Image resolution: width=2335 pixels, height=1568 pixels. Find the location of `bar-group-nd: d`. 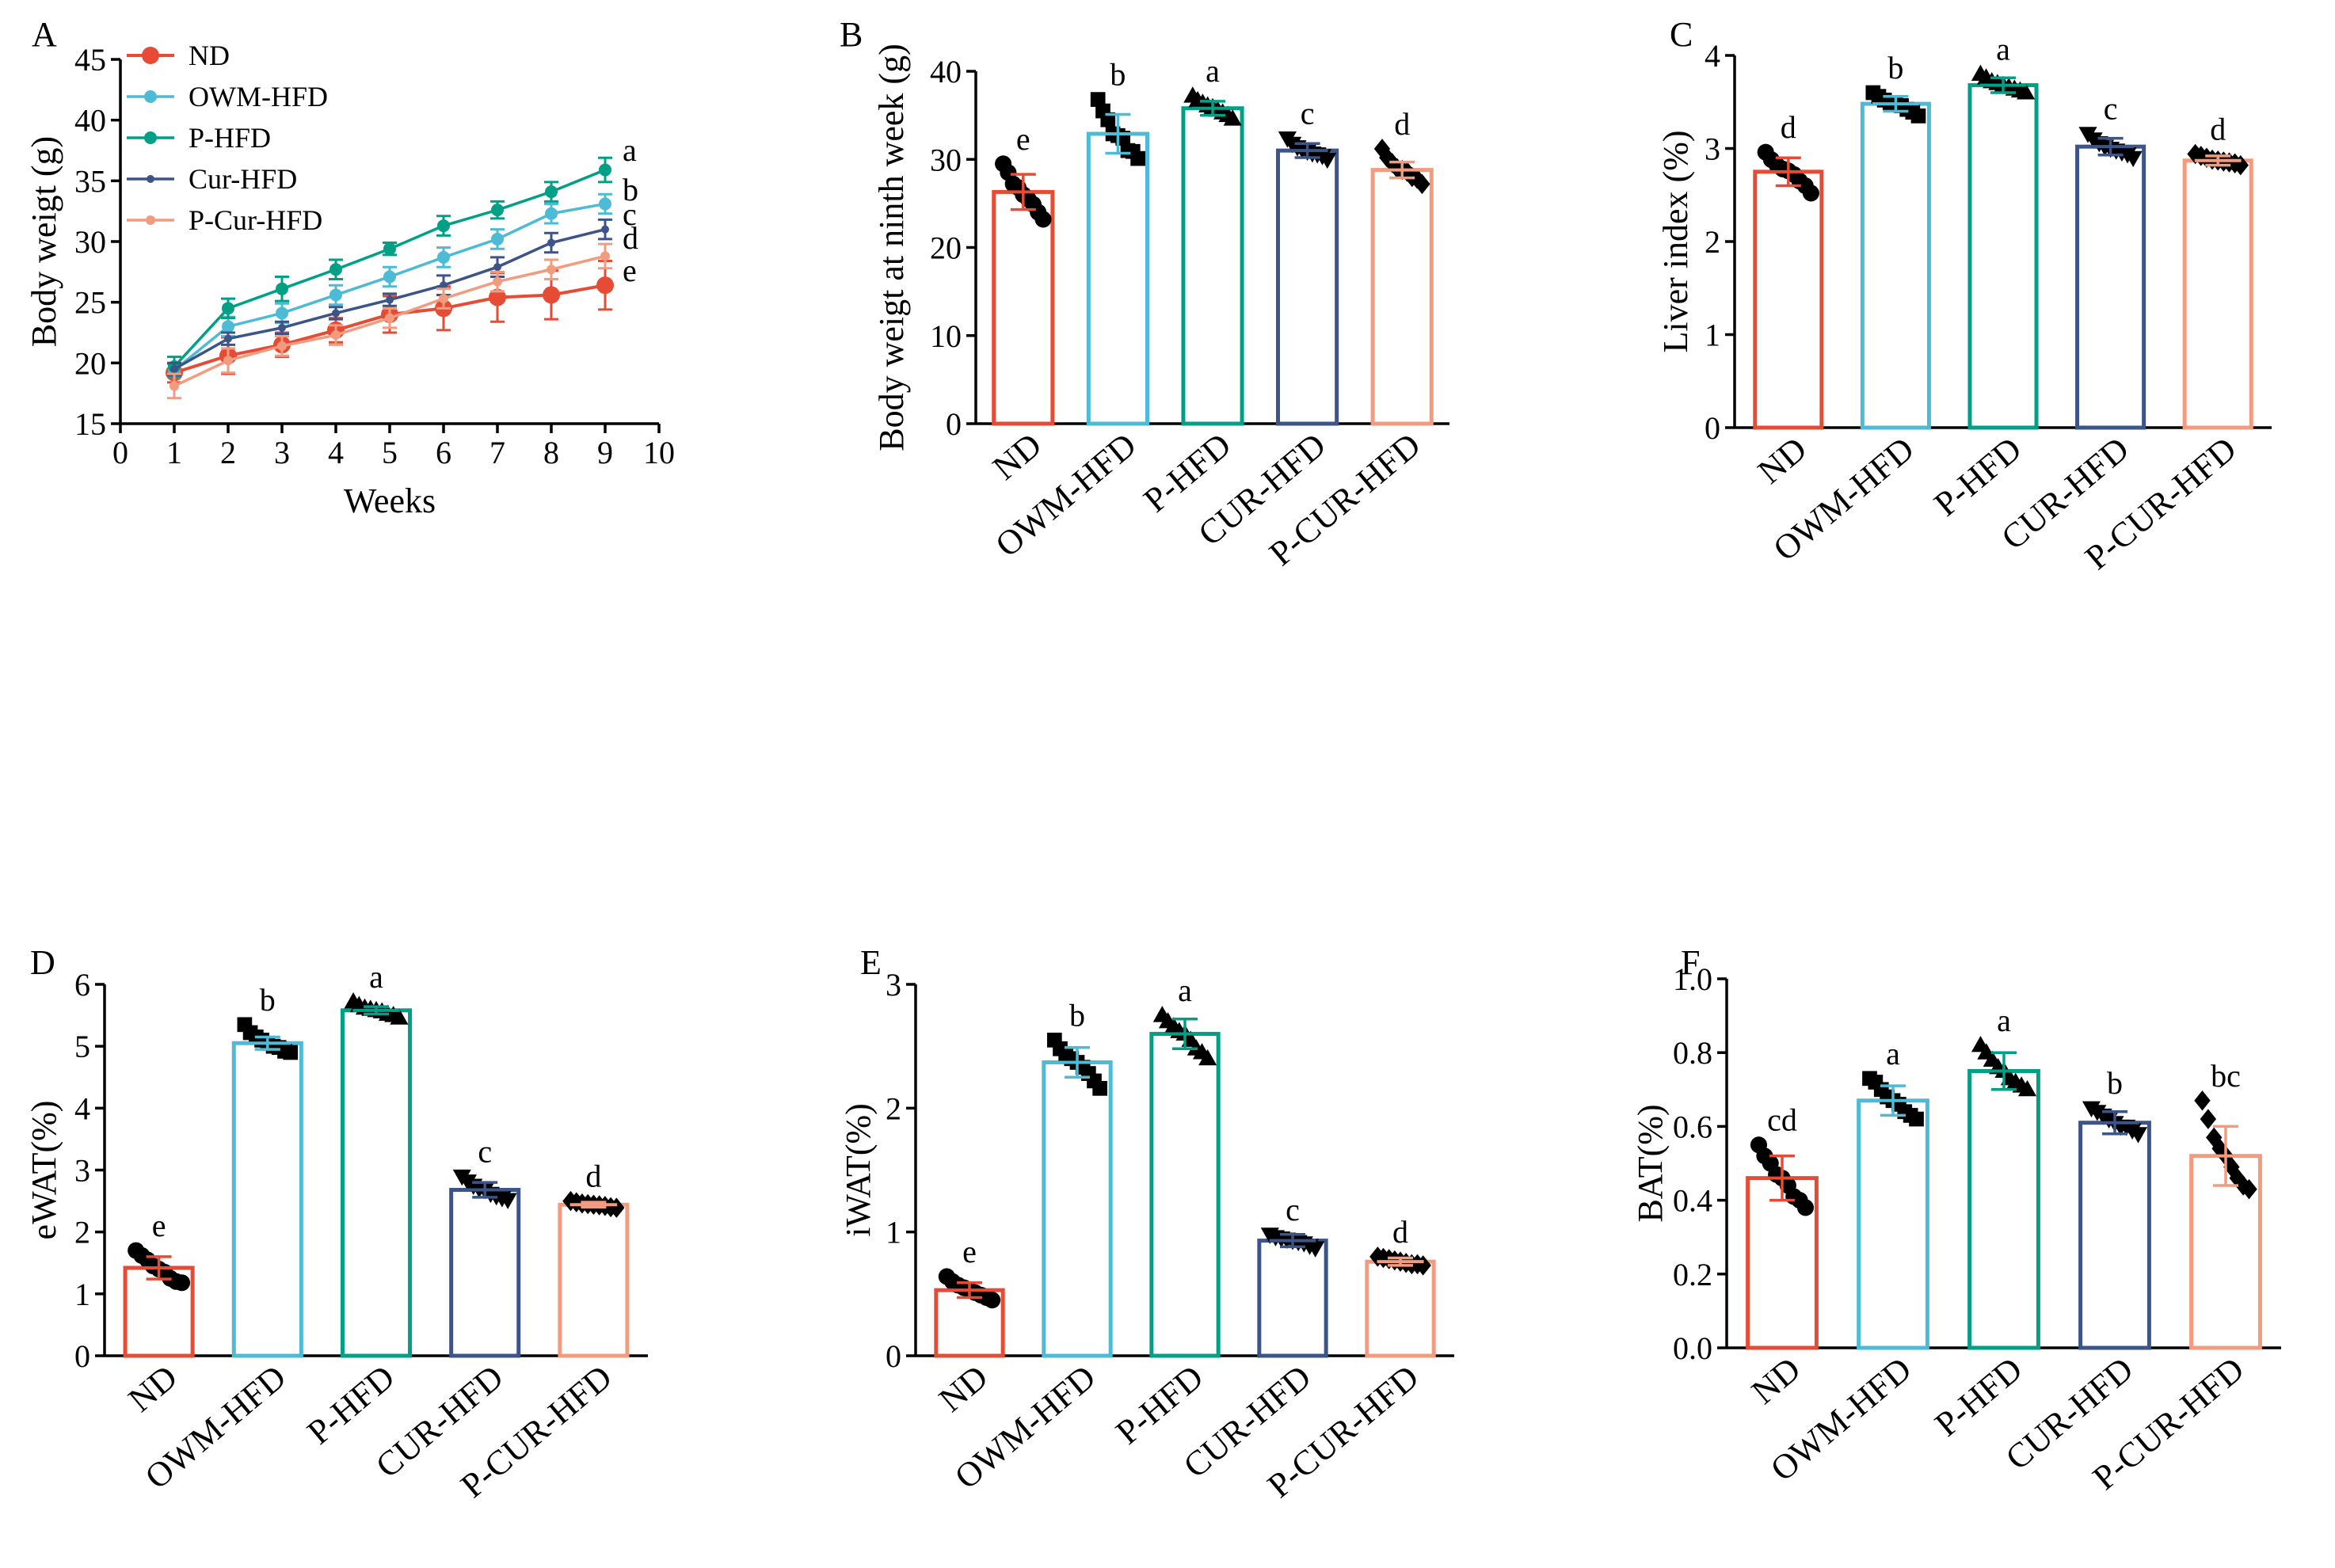

bar-group-nd: d is located at coordinates (1789, 269).